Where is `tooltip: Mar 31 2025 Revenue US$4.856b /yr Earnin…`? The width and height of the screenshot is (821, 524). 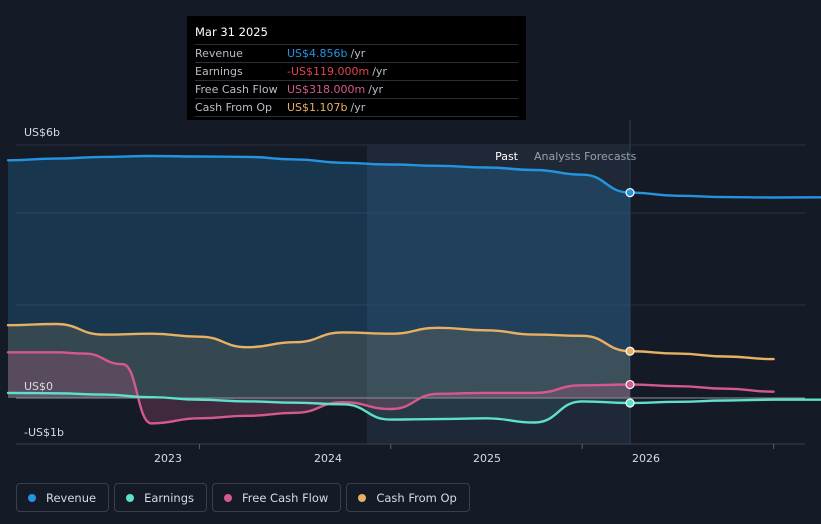 tooltip: Mar 31 2025 Revenue US$4.856b /yr Earnin… is located at coordinates (356, 68).